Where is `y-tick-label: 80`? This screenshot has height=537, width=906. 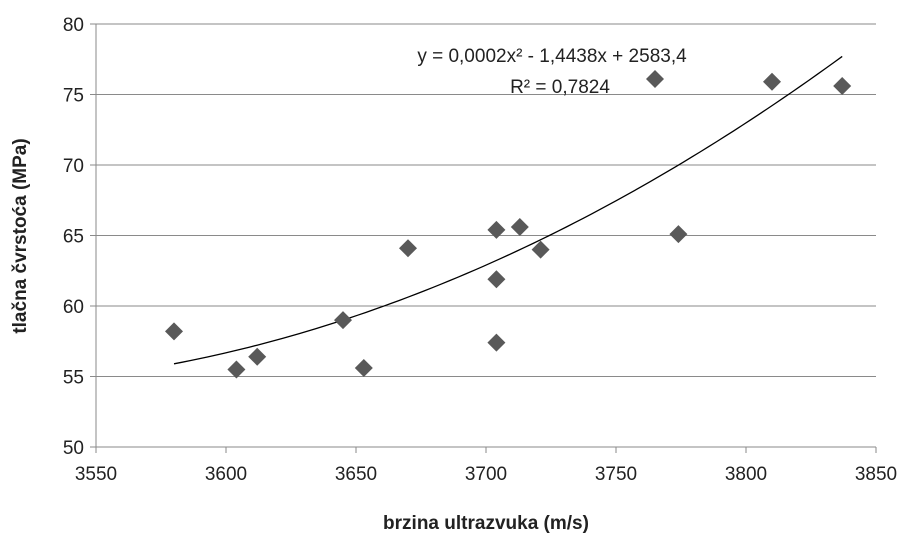 y-tick-label: 80 is located at coordinates (73, 25).